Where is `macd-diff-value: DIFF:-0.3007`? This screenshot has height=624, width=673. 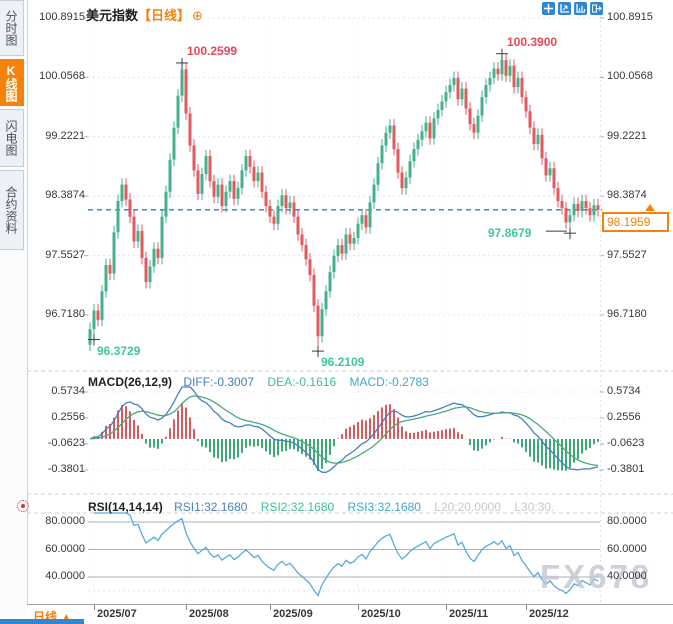
macd-diff-value: DIFF:-0.3007 is located at coordinates (219, 382).